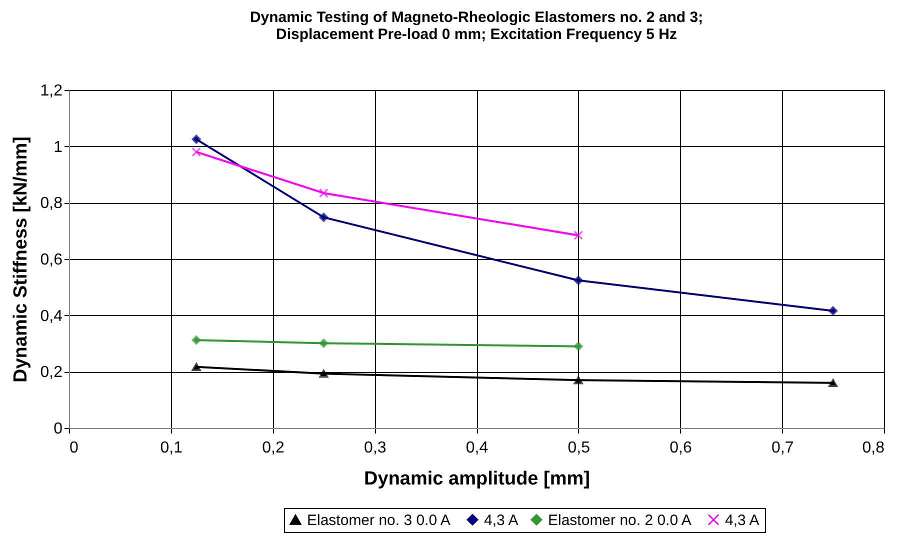  What do you see at coordinates (58, 429) in the screenshot?
I see `y-tick-label: 0` at bounding box center [58, 429].